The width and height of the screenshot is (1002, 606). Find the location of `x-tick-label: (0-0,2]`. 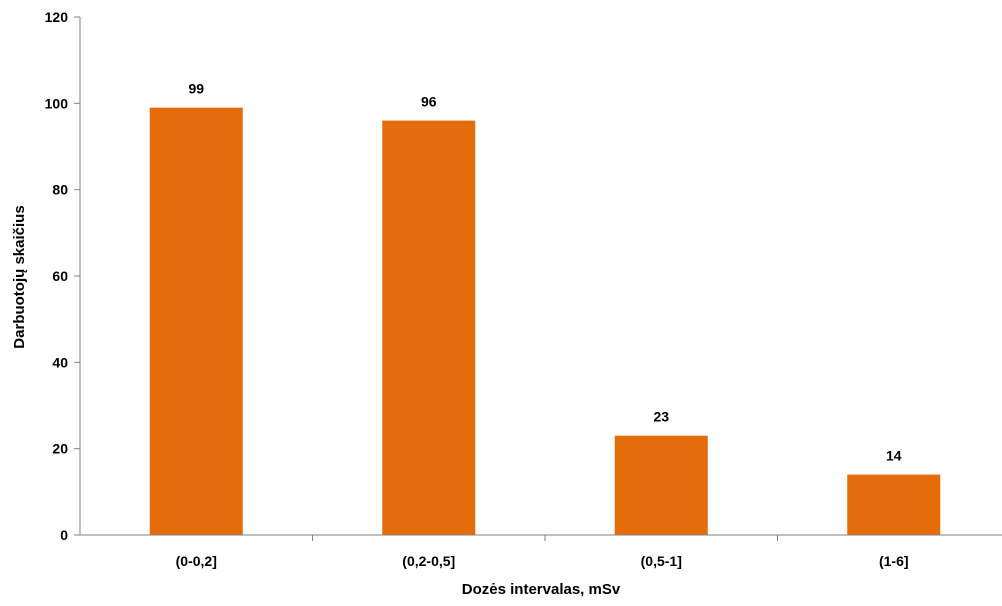

x-tick-label: (0-0,2] is located at coordinates (196, 561).